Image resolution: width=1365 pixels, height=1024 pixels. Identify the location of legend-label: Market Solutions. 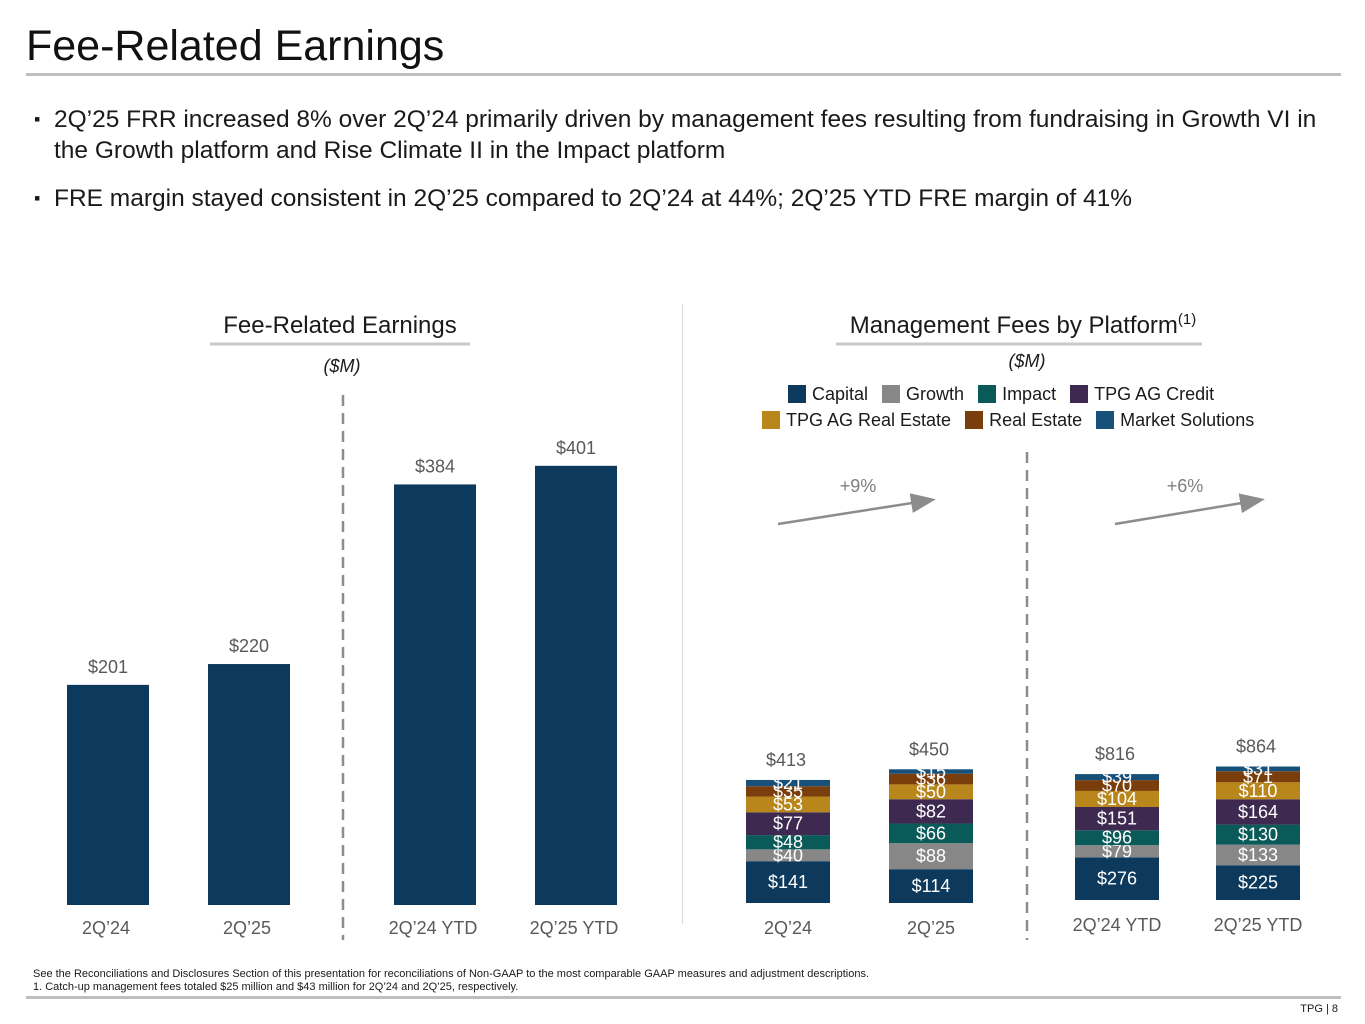
(1187, 419).